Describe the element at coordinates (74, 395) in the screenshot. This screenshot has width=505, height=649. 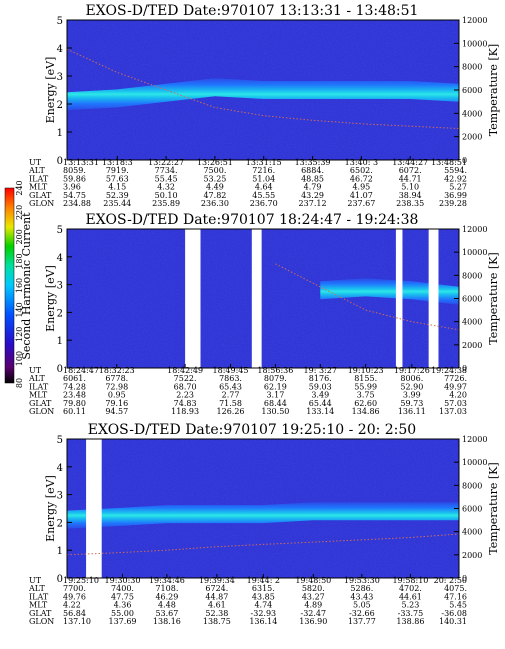
I see `ephemeris-value: 23.48` at that location.